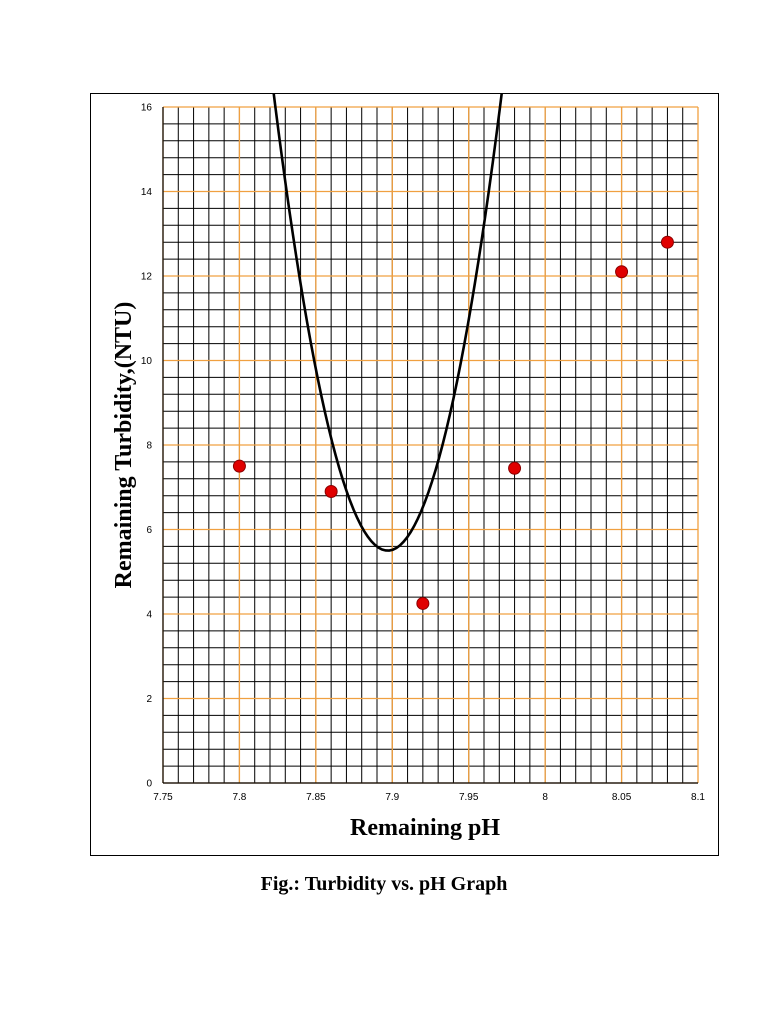 Image resolution: width=768 pixels, height=1024 pixels. What do you see at coordinates (384, 884) in the screenshot?
I see `figure-caption: Fig.: Turbidity vs. pH Graph` at bounding box center [384, 884].